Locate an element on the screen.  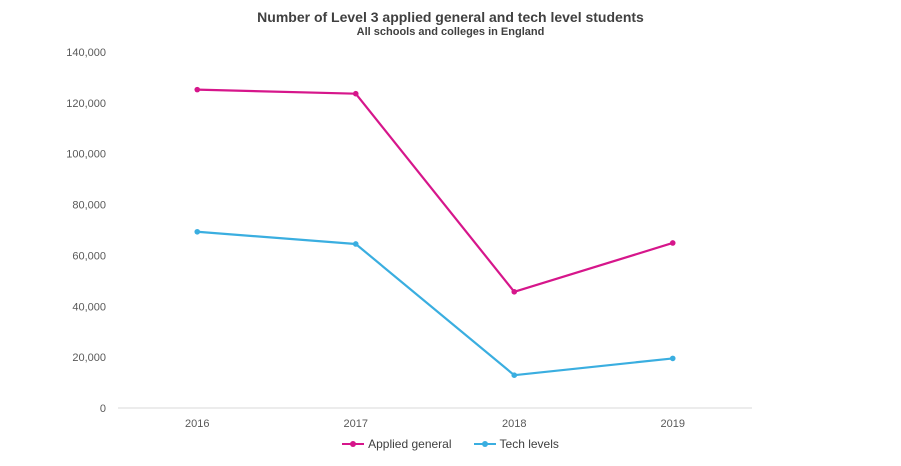
legend: Applied general Tech levels is located at coordinates (450, 444).